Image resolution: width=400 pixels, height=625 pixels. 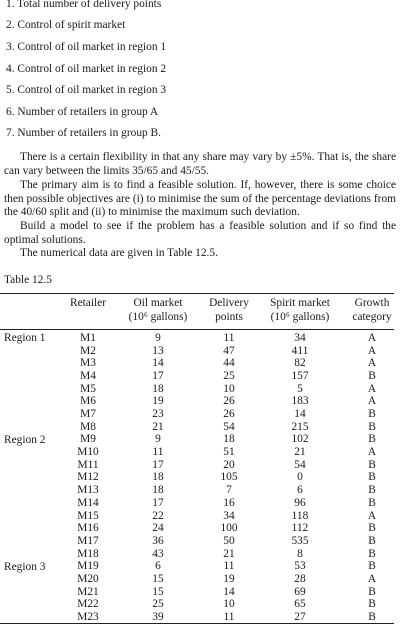 I want to click on retailer-cell: M14, so click(x=88, y=502).